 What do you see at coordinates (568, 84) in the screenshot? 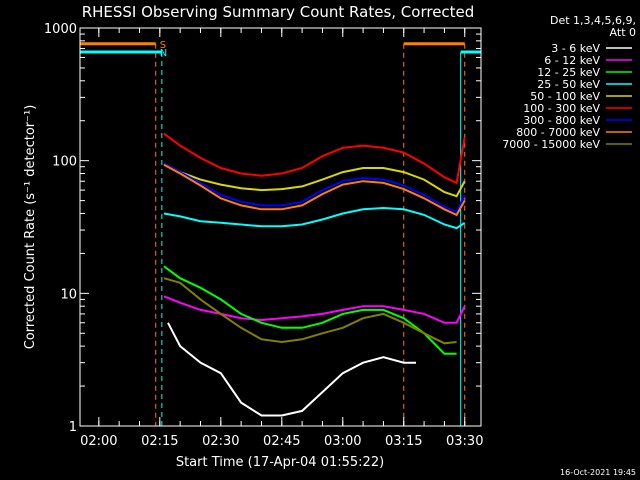
I see `legend-entry-label: 25 - 50 keV` at bounding box center [568, 84].